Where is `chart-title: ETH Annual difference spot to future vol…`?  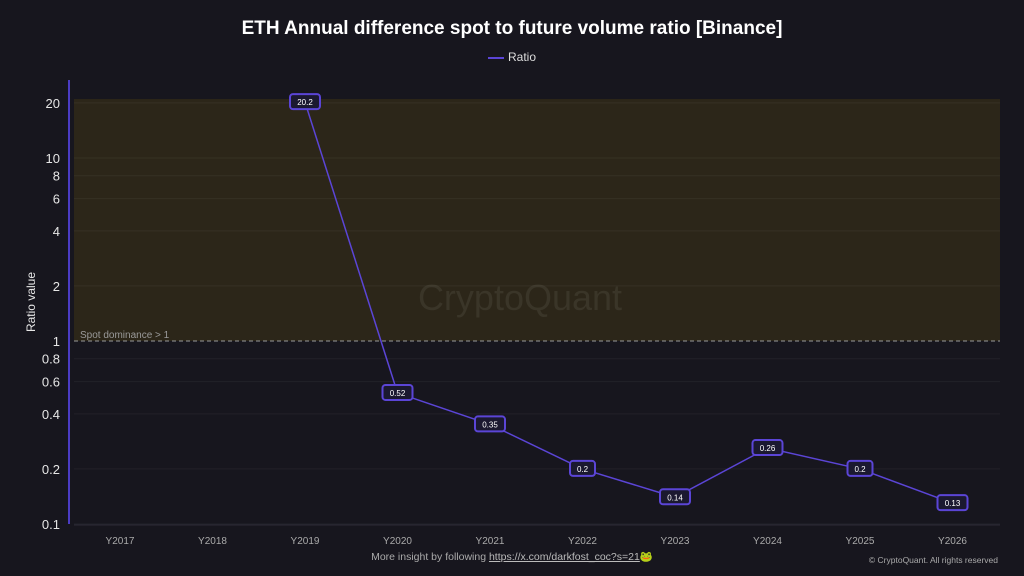 chart-title: ETH Annual difference spot to future vol… is located at coordinates (512, 28).